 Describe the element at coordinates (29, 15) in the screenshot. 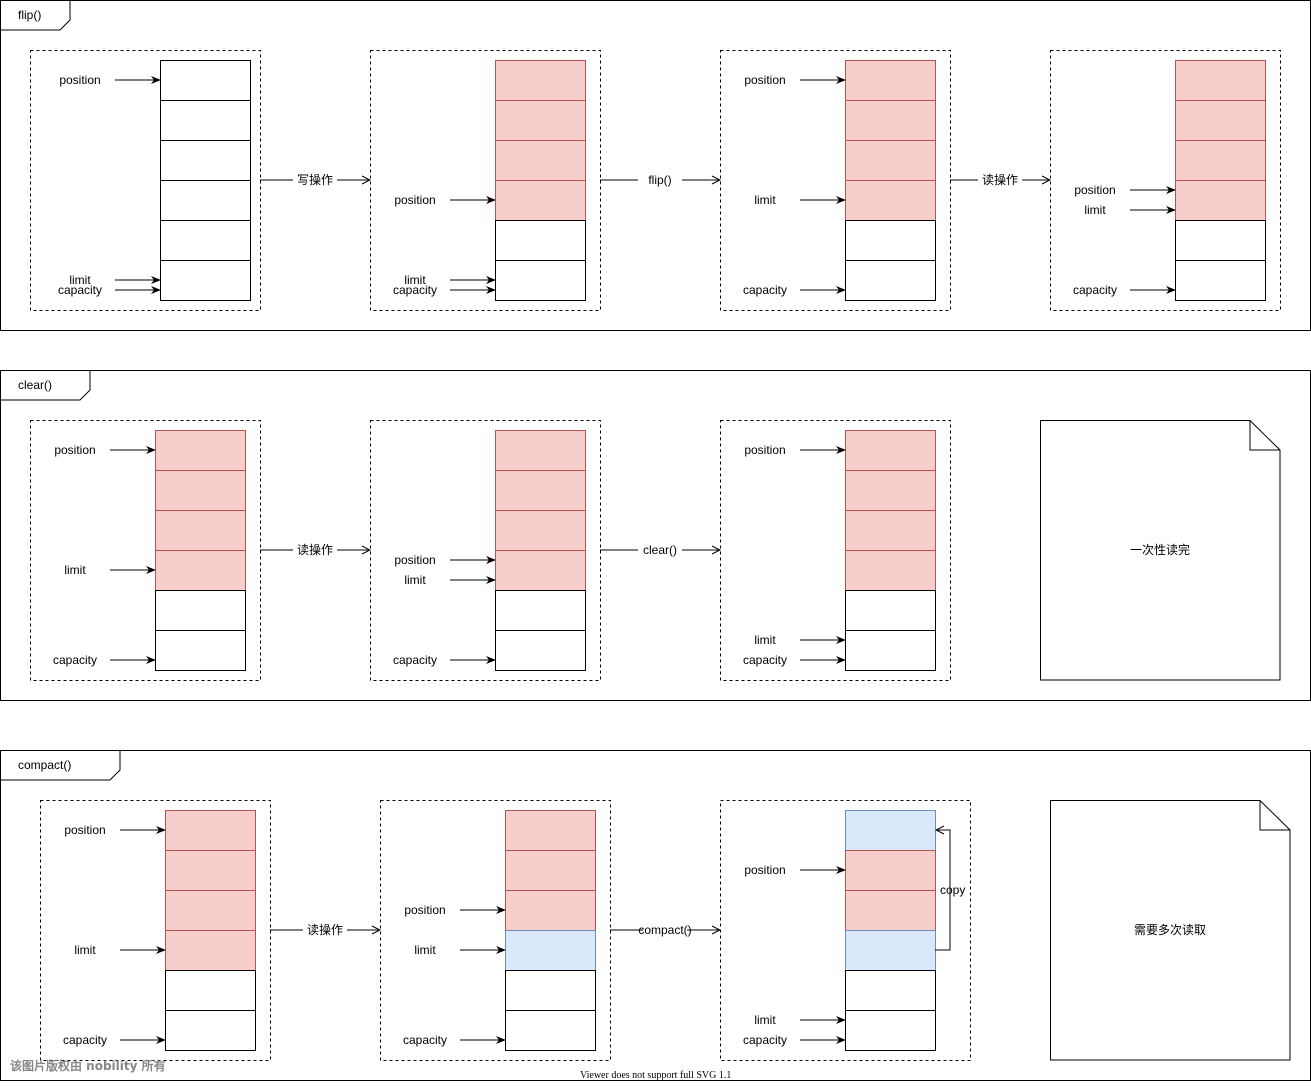

I see `panel-title: flip()` at that location.